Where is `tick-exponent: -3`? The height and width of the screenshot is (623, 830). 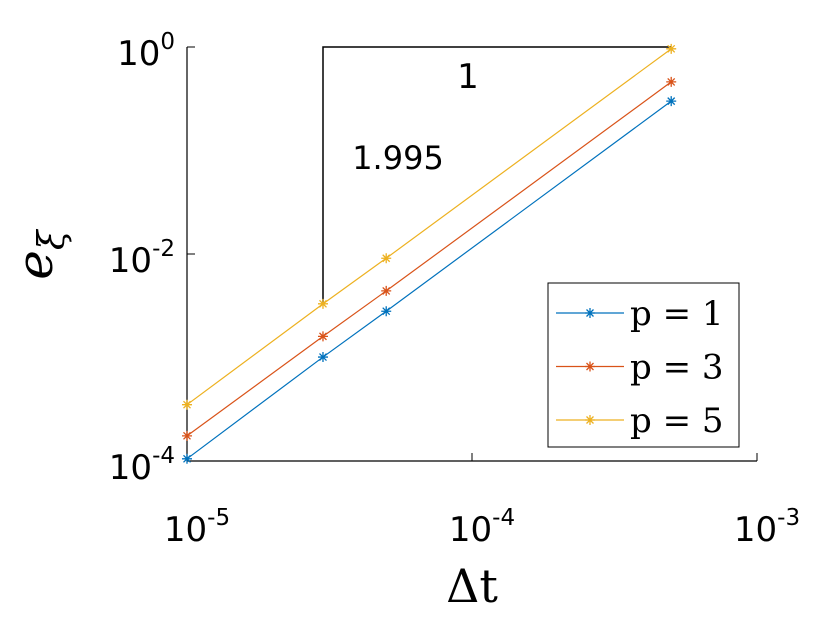
tick-exponent: -3 is located at coordinates (788, 518).